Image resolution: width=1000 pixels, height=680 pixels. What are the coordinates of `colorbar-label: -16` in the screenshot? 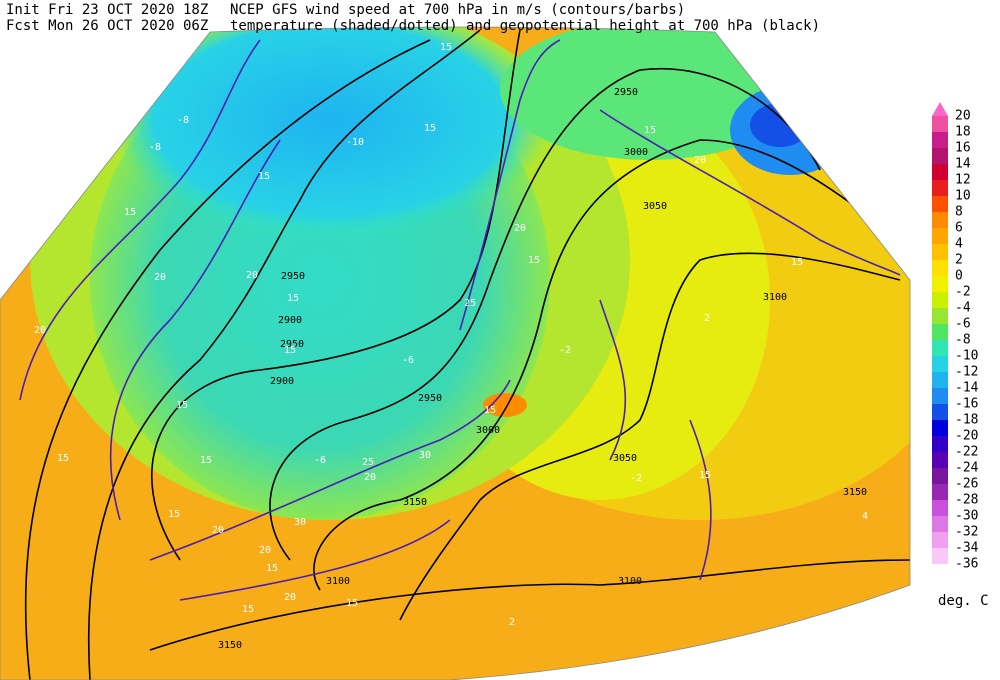 It's located at (966, 404).